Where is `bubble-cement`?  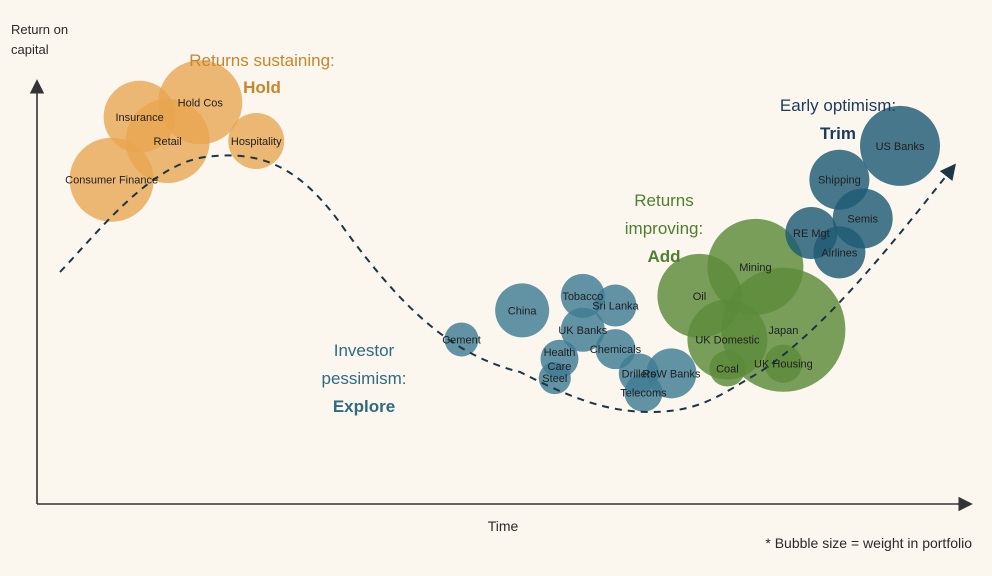 bubble-cement is located at coordinates (461, 339).